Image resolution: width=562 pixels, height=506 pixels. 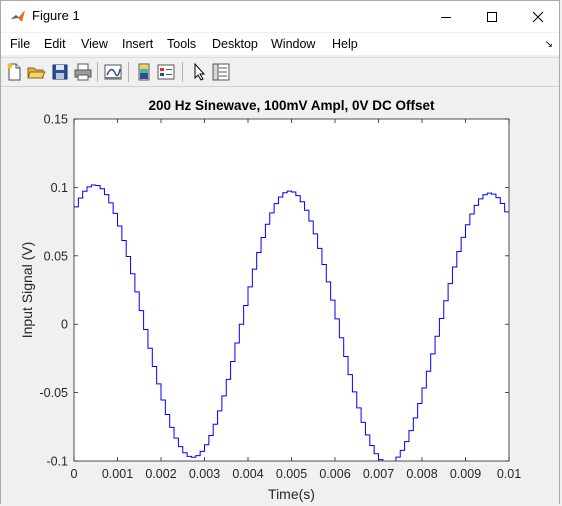 What do you see at coordinates (113, 72) in the screenshot?
I see `link-plot-icon` at bounding box center [113, 72].